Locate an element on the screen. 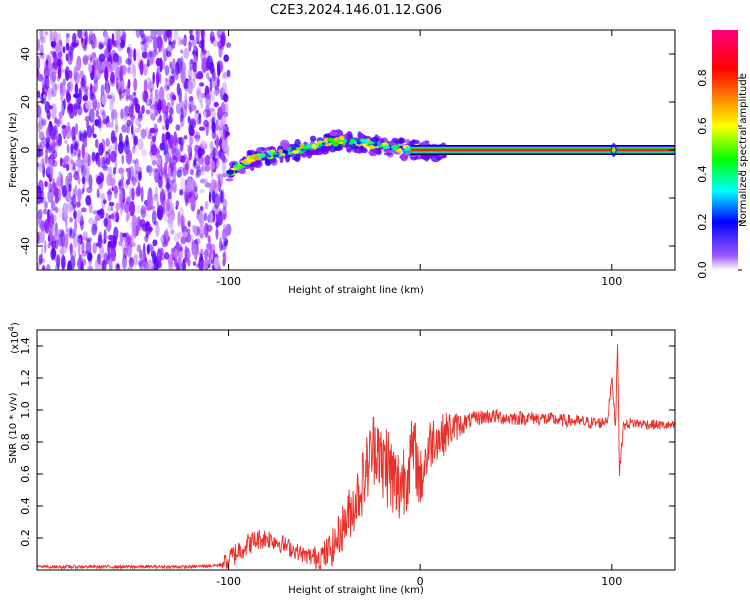  figure-title: C2E3.2024.146.01.12.G06 is located at coordinates (356, 10).